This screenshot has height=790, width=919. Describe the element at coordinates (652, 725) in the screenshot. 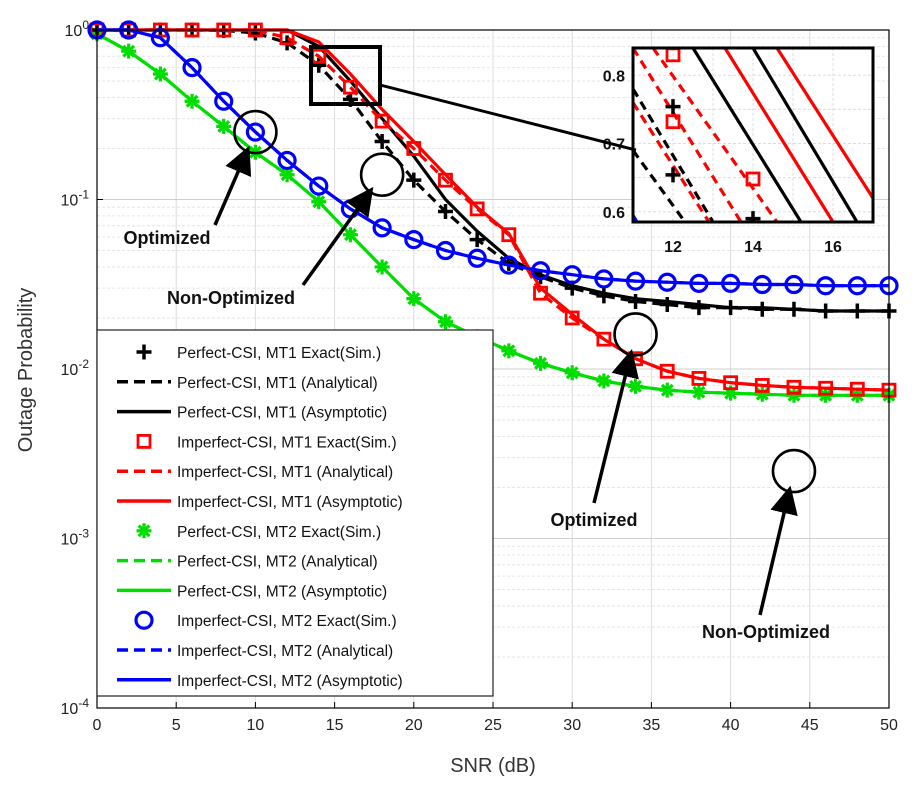

I see `x-tick-label: 35` at that location.